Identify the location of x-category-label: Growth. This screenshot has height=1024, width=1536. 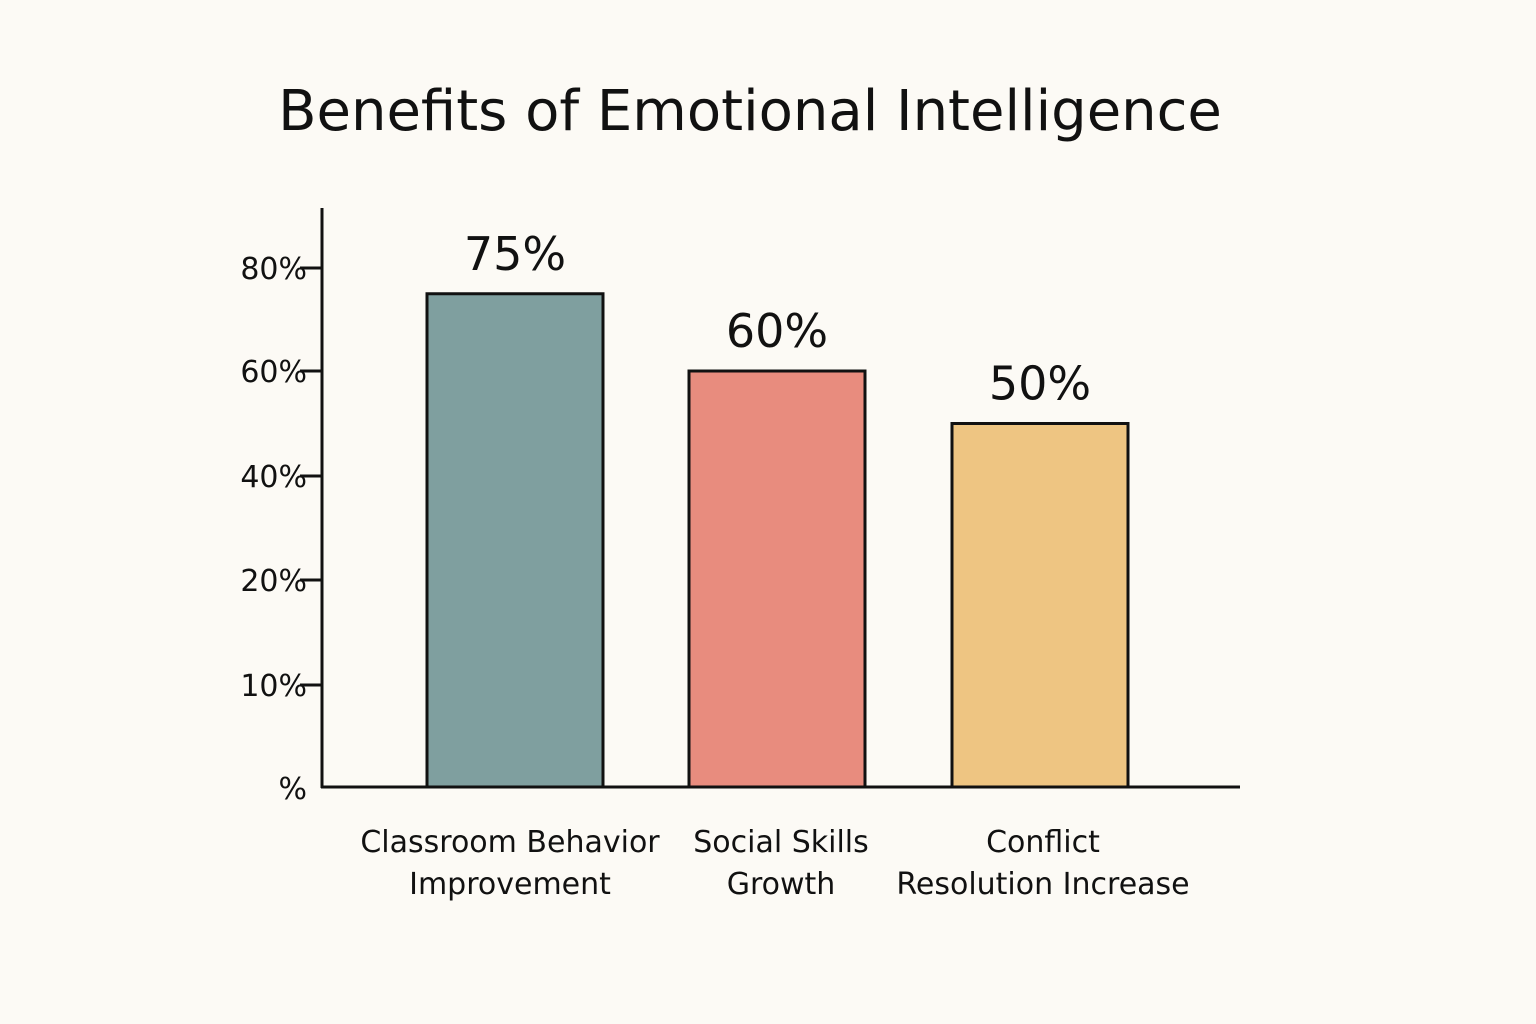
(781, 884).